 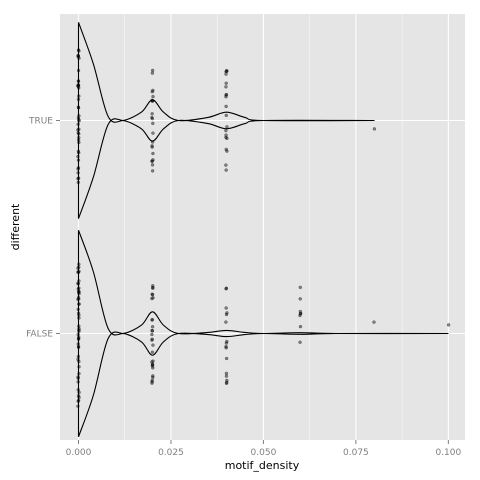 What do you see at coordinates (448, 453) in the screenshot?
I see `x-tick-label: 0.100` at bounding box center [448, 453].